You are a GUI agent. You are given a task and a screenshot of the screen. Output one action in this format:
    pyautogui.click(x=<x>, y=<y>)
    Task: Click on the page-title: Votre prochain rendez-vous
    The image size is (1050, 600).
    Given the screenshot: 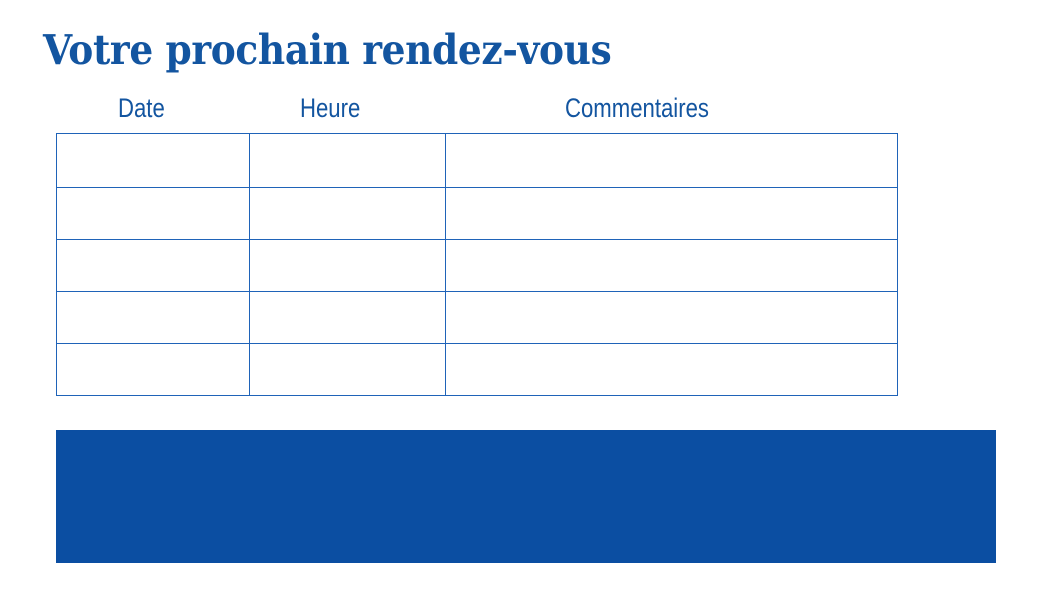 What is the action you would take?
    pyautogui.click(x=327, y=50)
    